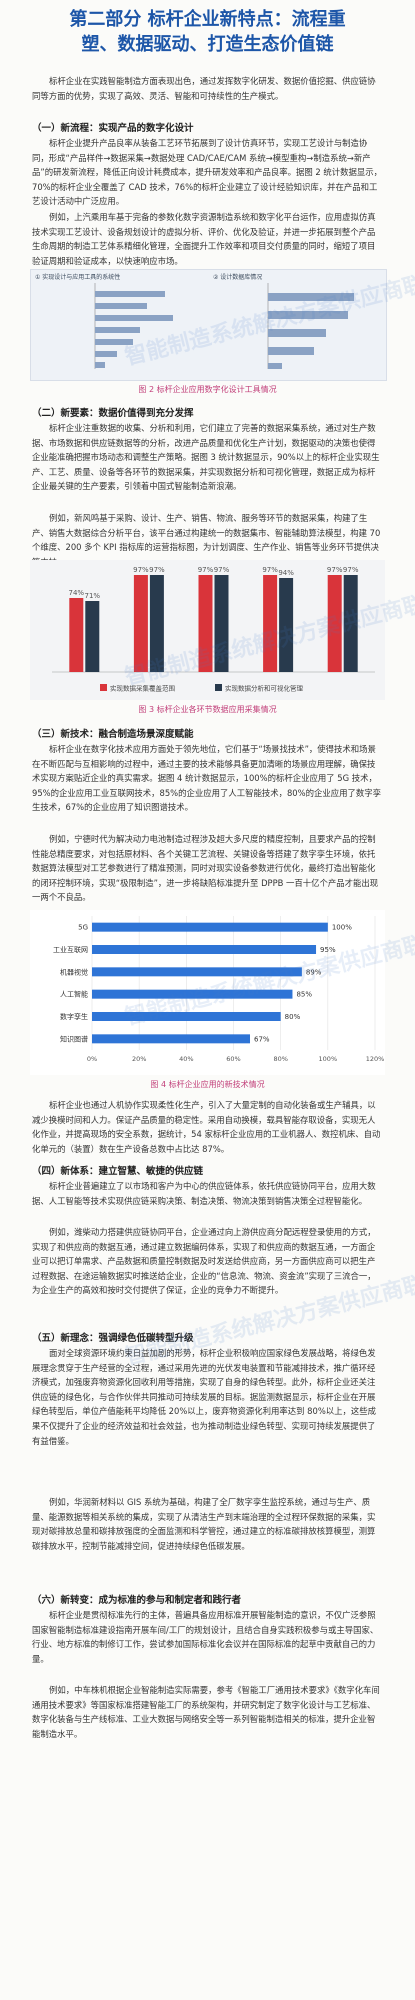 The image size is (415, 2000). What do you see at coordinates (262, 1039) in the screenshot?
I see `chart4-data-label: 67%` at bounding box center [262, 1039].